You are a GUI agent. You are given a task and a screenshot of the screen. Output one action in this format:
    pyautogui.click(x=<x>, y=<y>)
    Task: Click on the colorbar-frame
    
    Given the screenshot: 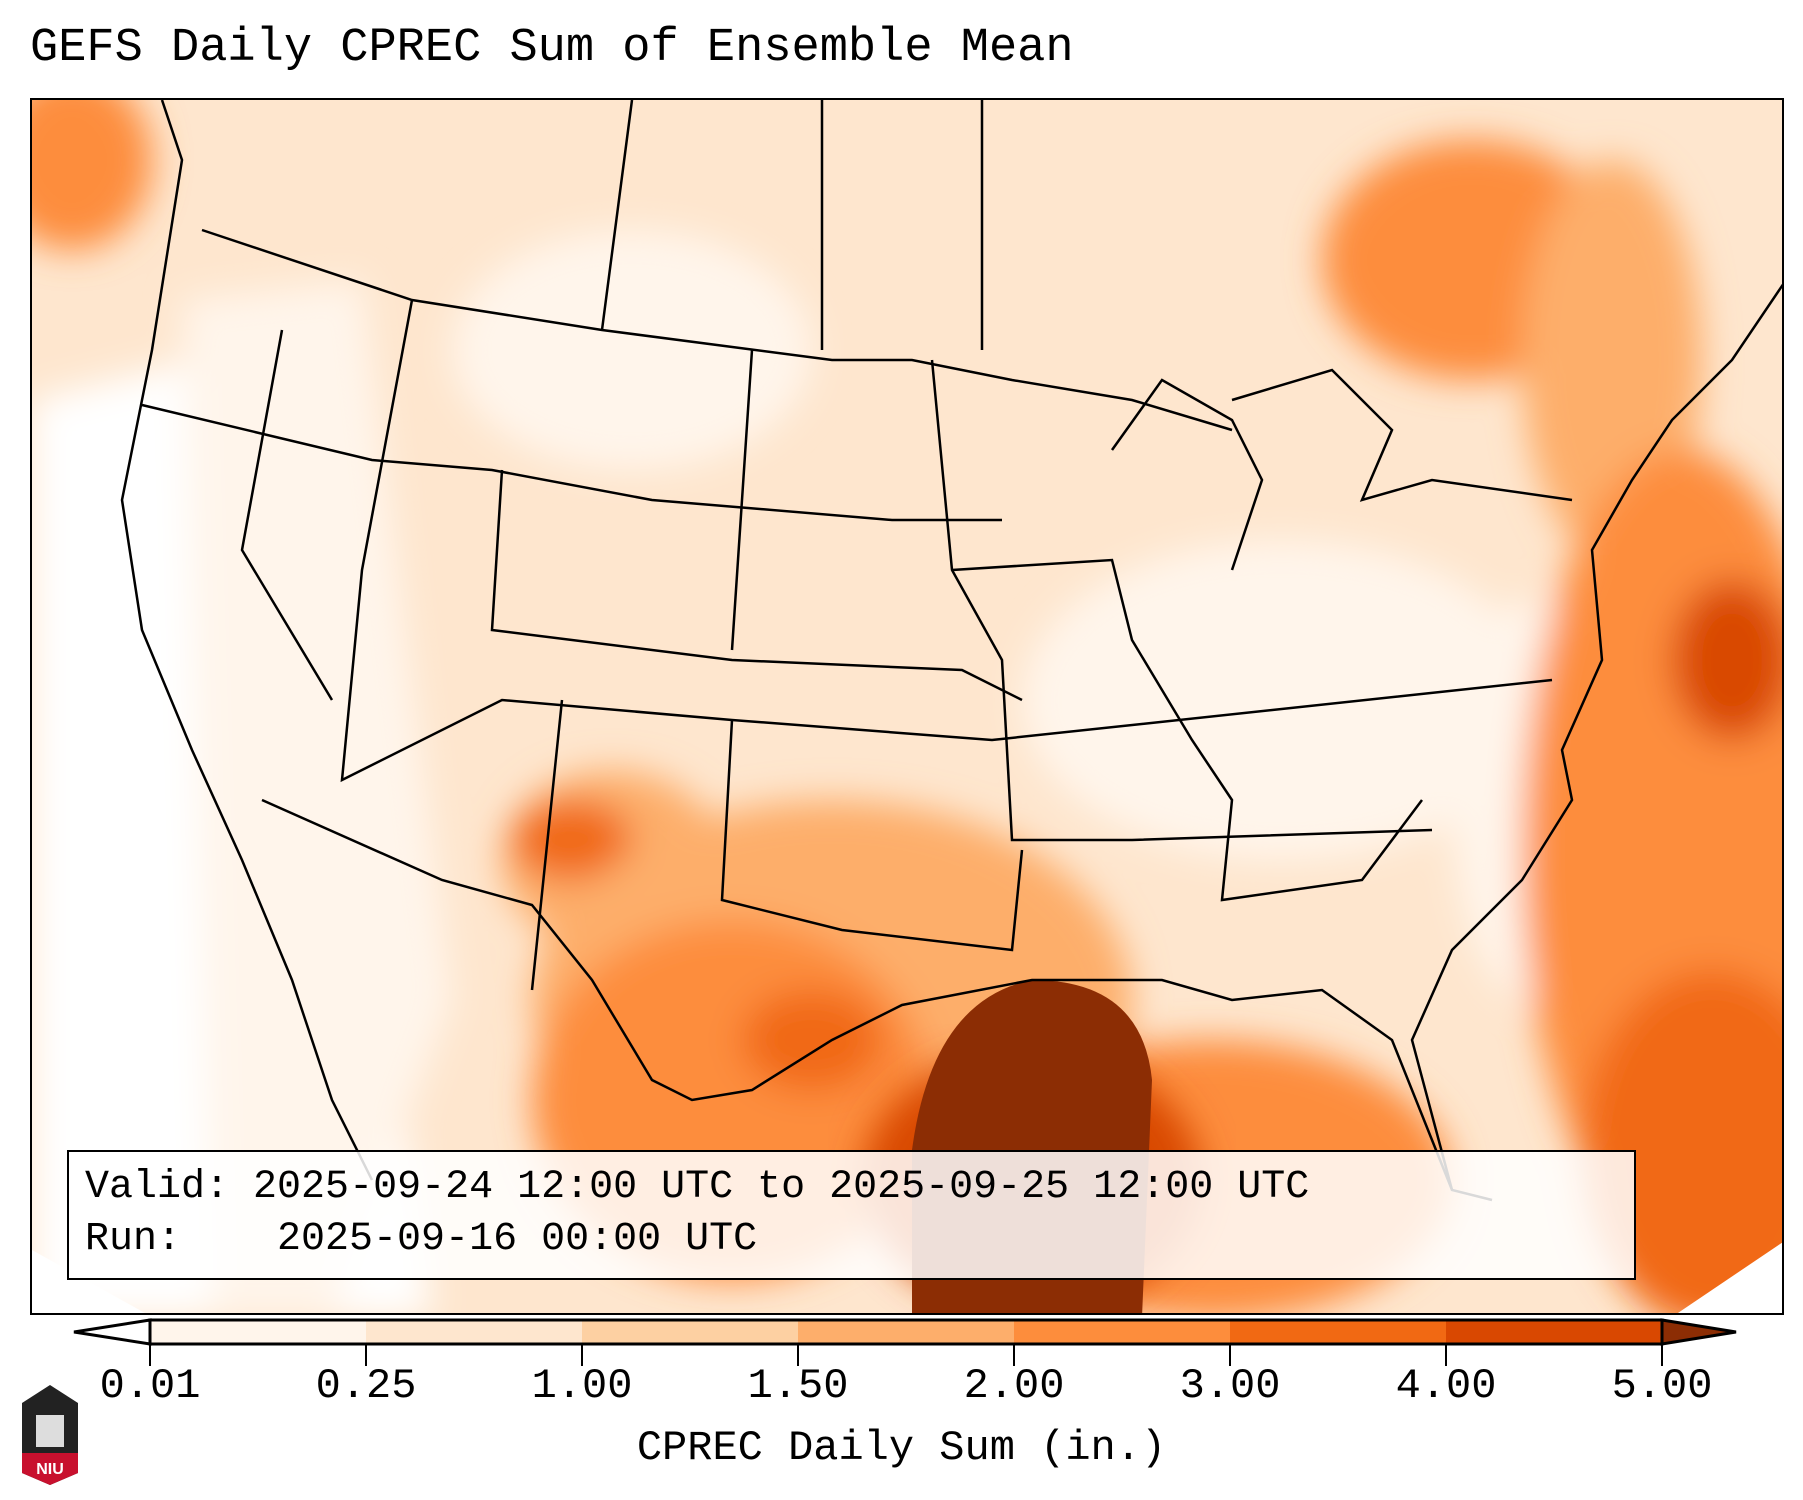 What is the action you would take?
    pyautogui.click(x=906, y=1332)
    